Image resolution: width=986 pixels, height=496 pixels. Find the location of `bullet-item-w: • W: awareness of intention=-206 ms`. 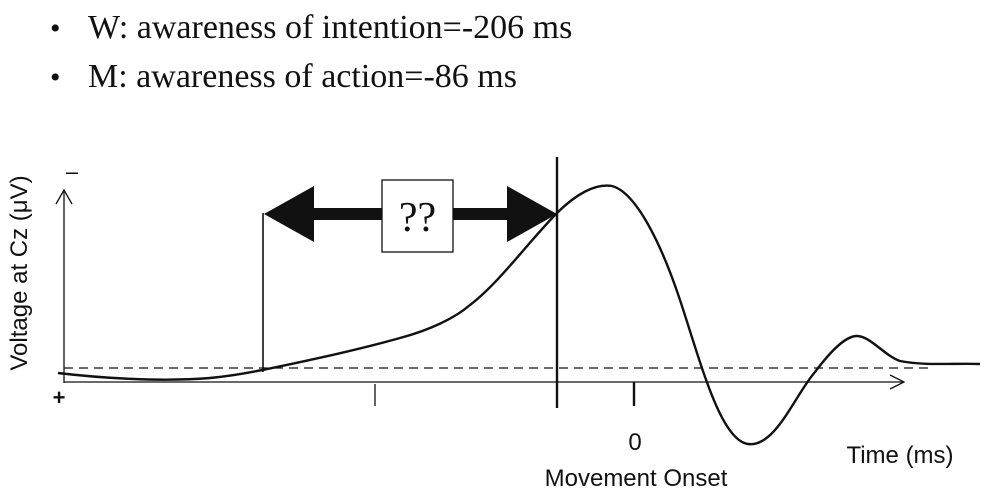

bullet-item-w: • W: awareness of intention=-206 ms is located at coordinates (311, 28).